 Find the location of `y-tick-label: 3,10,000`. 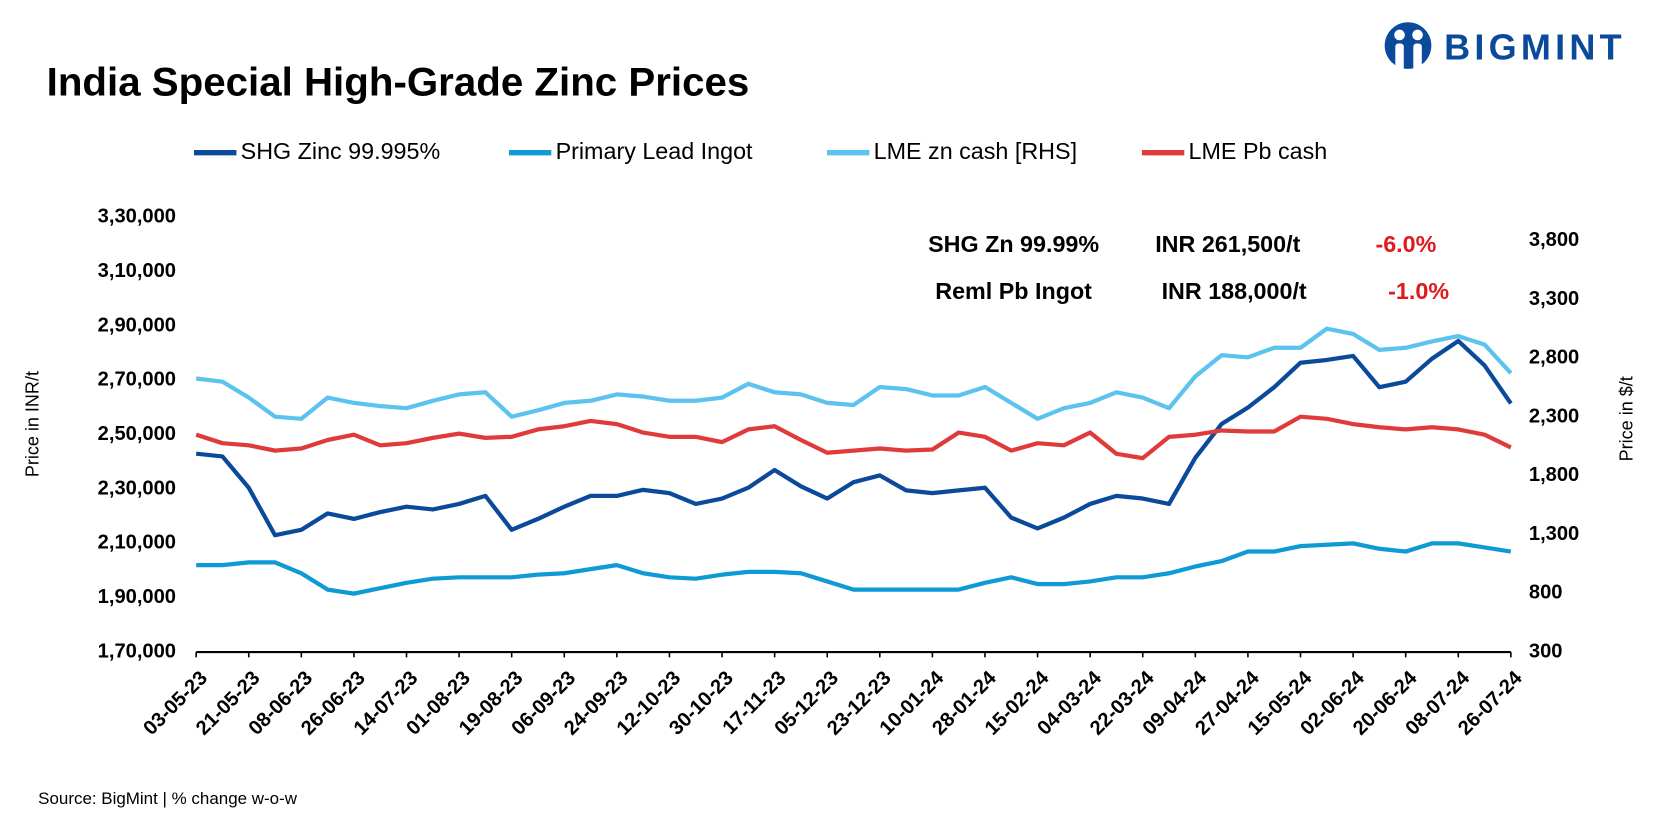

y-tick-label: 3,10,000 is located at coordinates (137, 271).